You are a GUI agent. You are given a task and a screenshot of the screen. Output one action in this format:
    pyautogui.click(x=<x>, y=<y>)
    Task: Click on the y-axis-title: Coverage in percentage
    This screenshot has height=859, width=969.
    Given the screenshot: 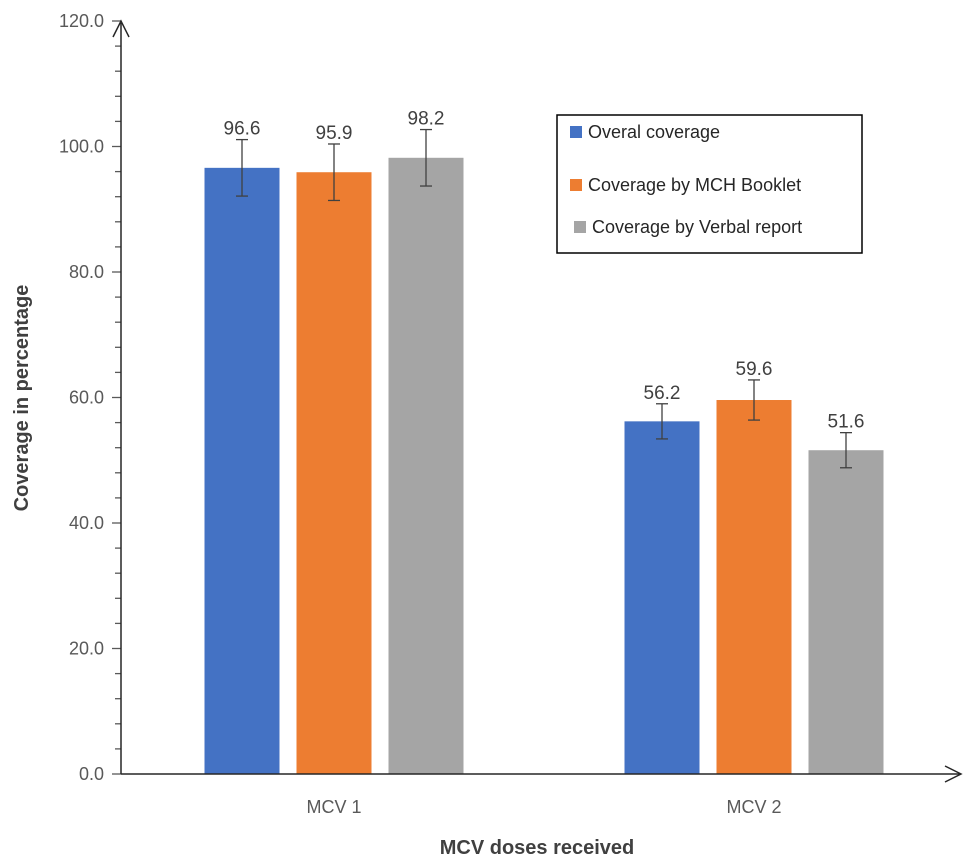 What is the action you would take?
    pyautogui.click(x=22, y=398)
    